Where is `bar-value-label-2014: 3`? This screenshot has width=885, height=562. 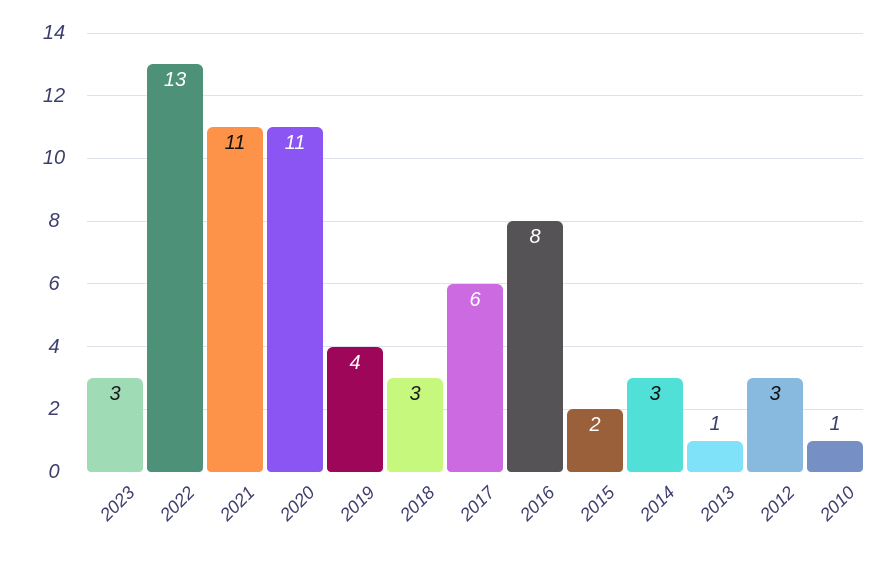
bar-value-label-2014: 3 is located at coordinates (655, 393).